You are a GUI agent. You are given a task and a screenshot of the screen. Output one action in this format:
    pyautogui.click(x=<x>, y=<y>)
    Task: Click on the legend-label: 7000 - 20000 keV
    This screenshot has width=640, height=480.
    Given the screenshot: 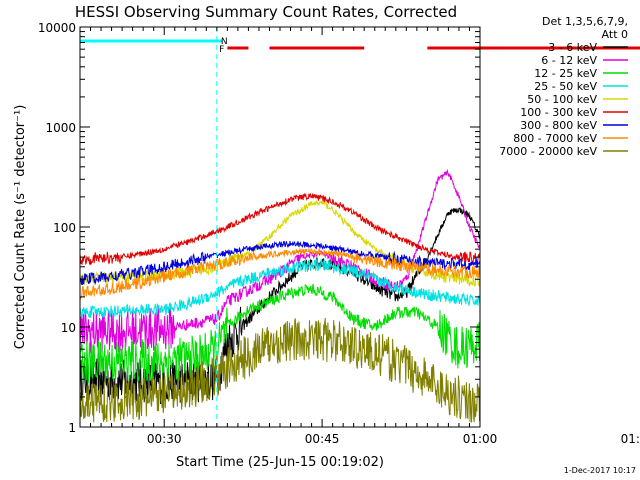 What is the action you would take?
    pyautogui.click(x=548, y=151)
    